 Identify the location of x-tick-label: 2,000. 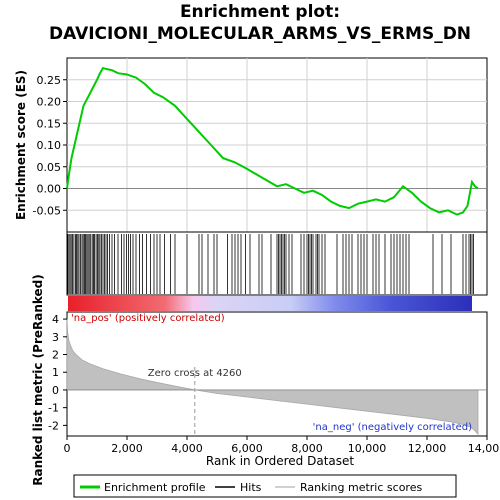
(127, 448).